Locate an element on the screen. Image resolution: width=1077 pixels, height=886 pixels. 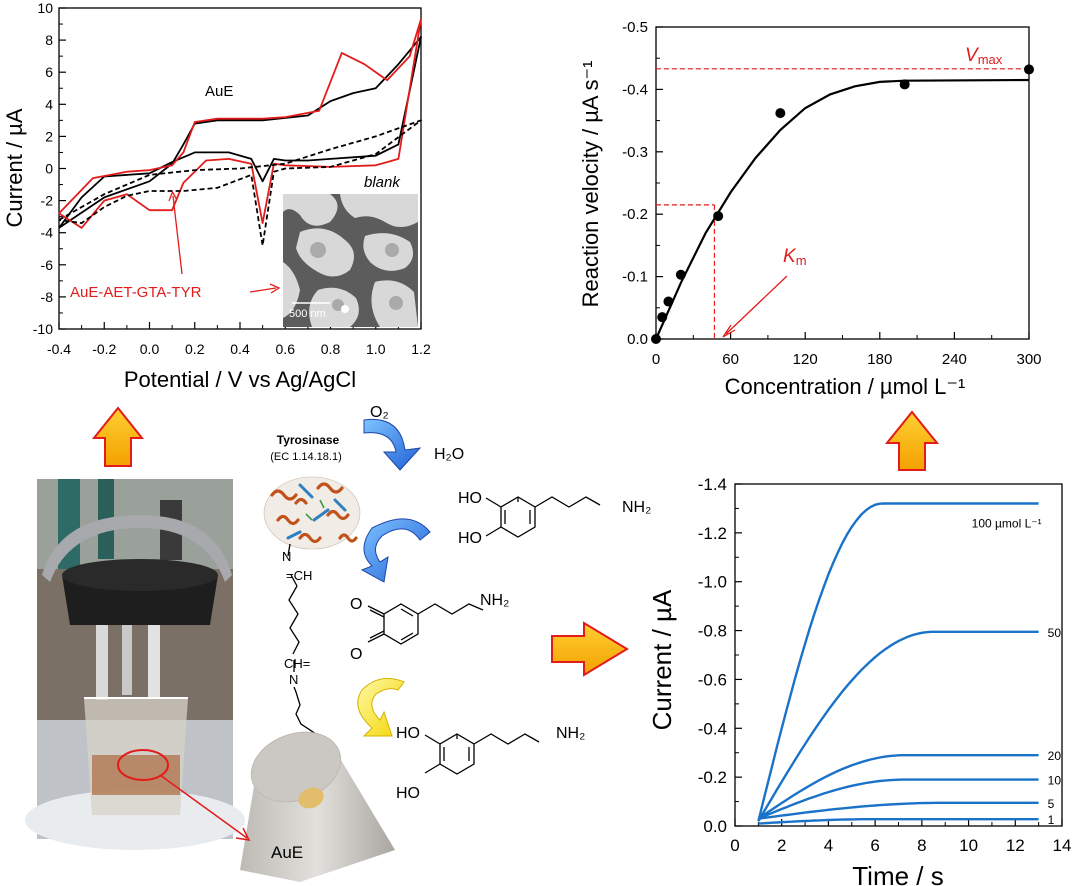
dopamine-bottom-ho1: HO is located at coordinates (408, 733).